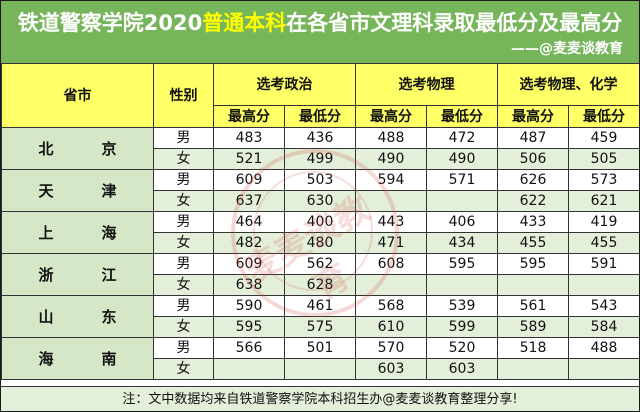  What do you see at coordinates (109, 274) in the screenshot?
I see `province-char: 江` at bounding box center [109, 274].